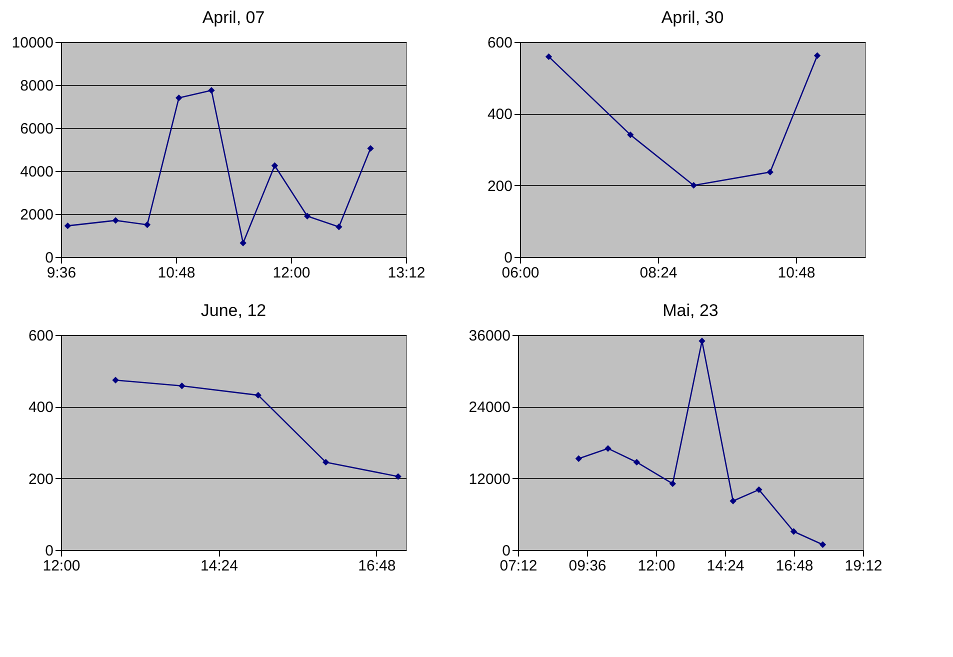 Image resolution: width=953 pixels, height=657 pixels. I want to click on y-tick-label: 4000, so click(37, 172).